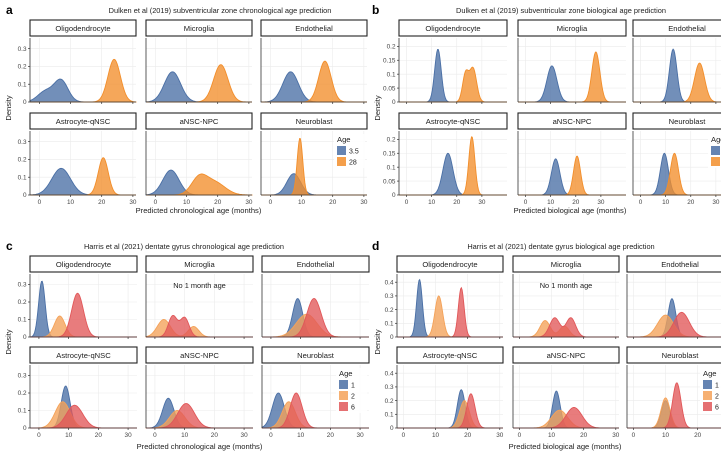 Image resolution: width=721 pixels, height=455 pixels. What do you see at coordinates (199, 210) in the screenshot?
I see `x-axis-title: Predicted chronological age (months)` at bounding box center [199, 210].